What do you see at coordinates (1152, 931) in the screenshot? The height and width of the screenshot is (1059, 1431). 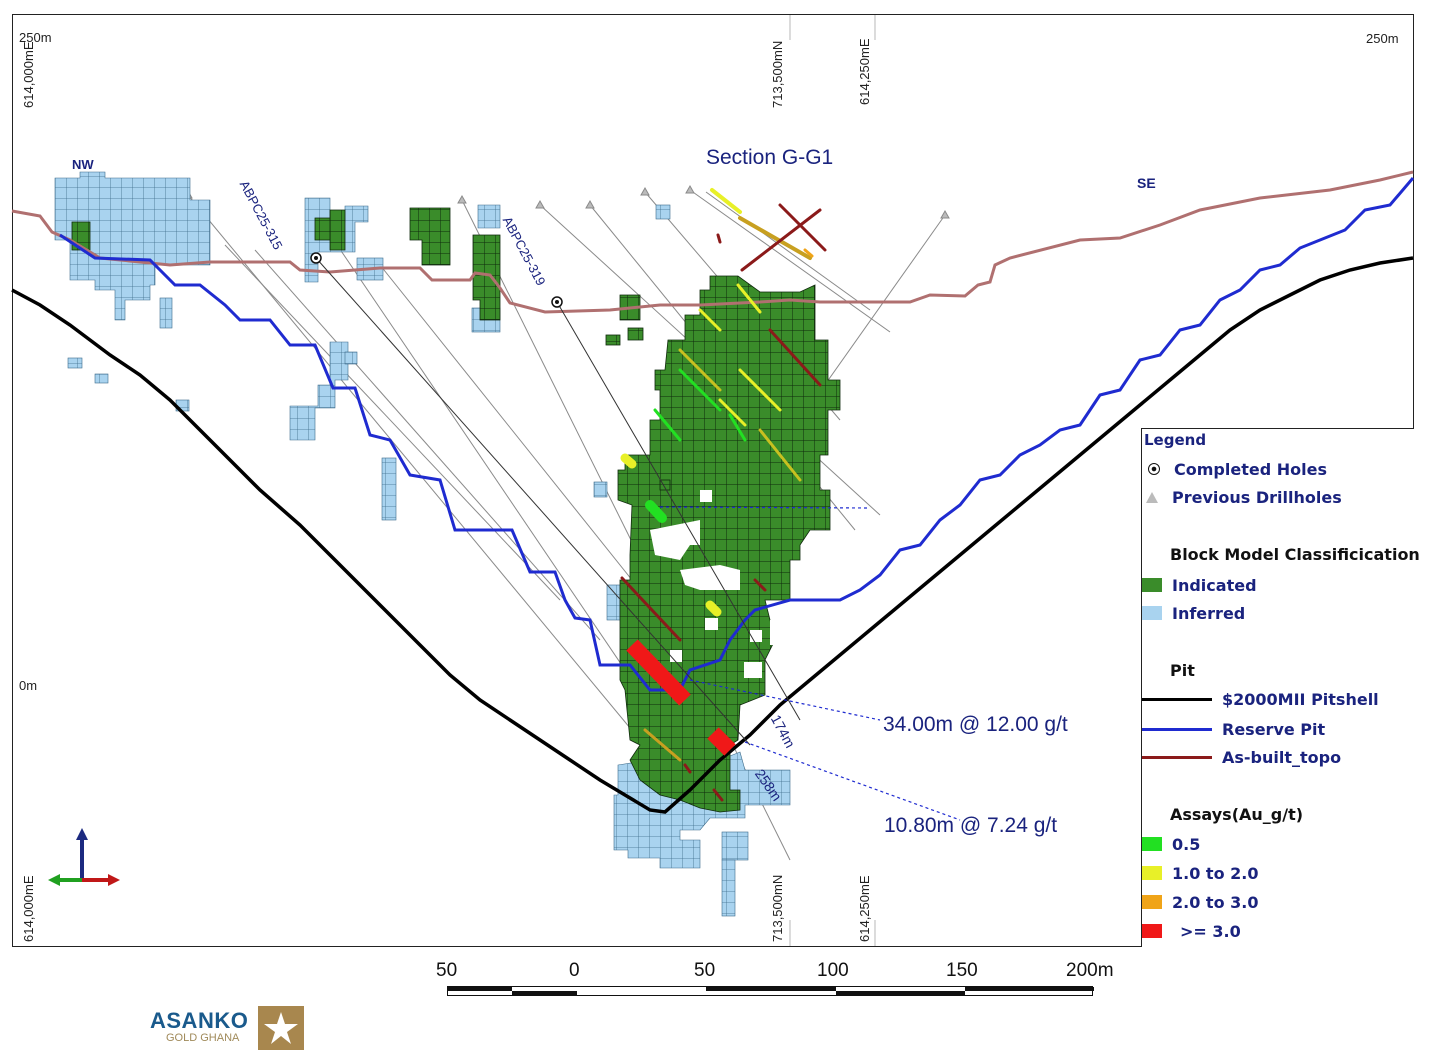 I see `assay-3-swatch` at bounding box center [1152, 931].